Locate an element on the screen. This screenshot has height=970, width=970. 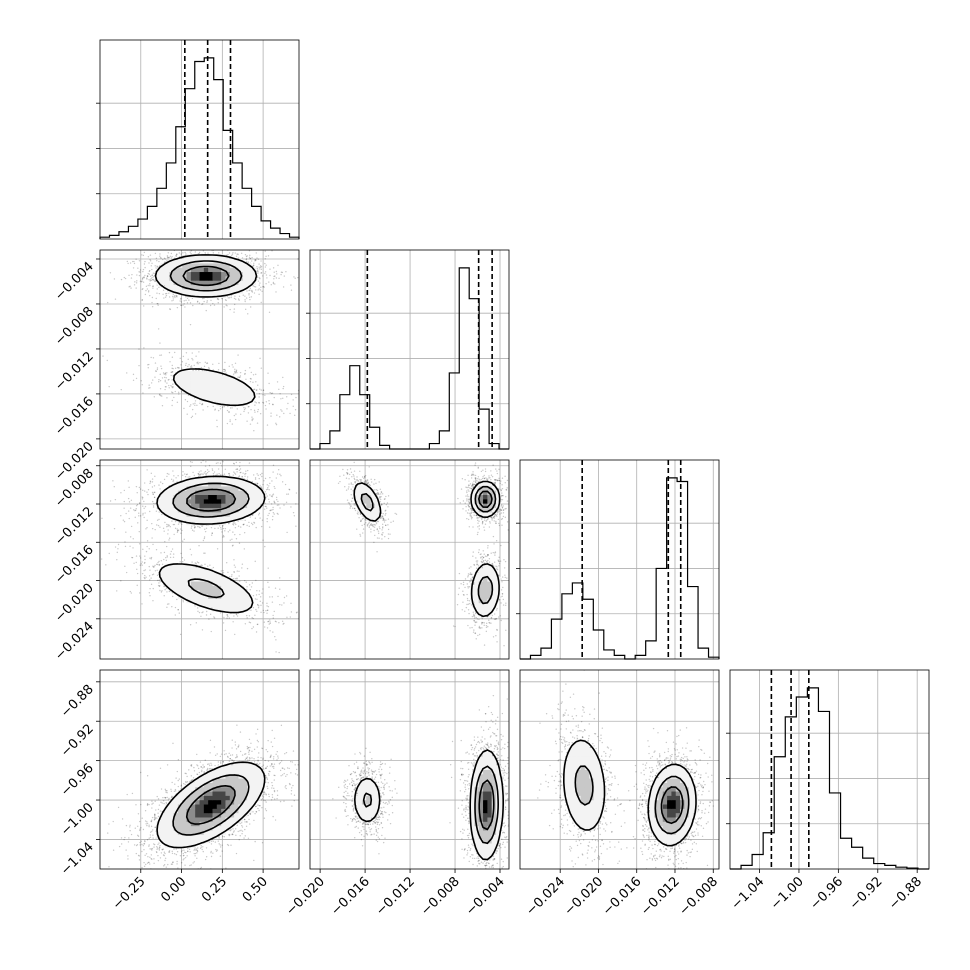
y-axis: −0.88−0.92−0.96−1.00−1.04 is located at coordinates (79, 780).